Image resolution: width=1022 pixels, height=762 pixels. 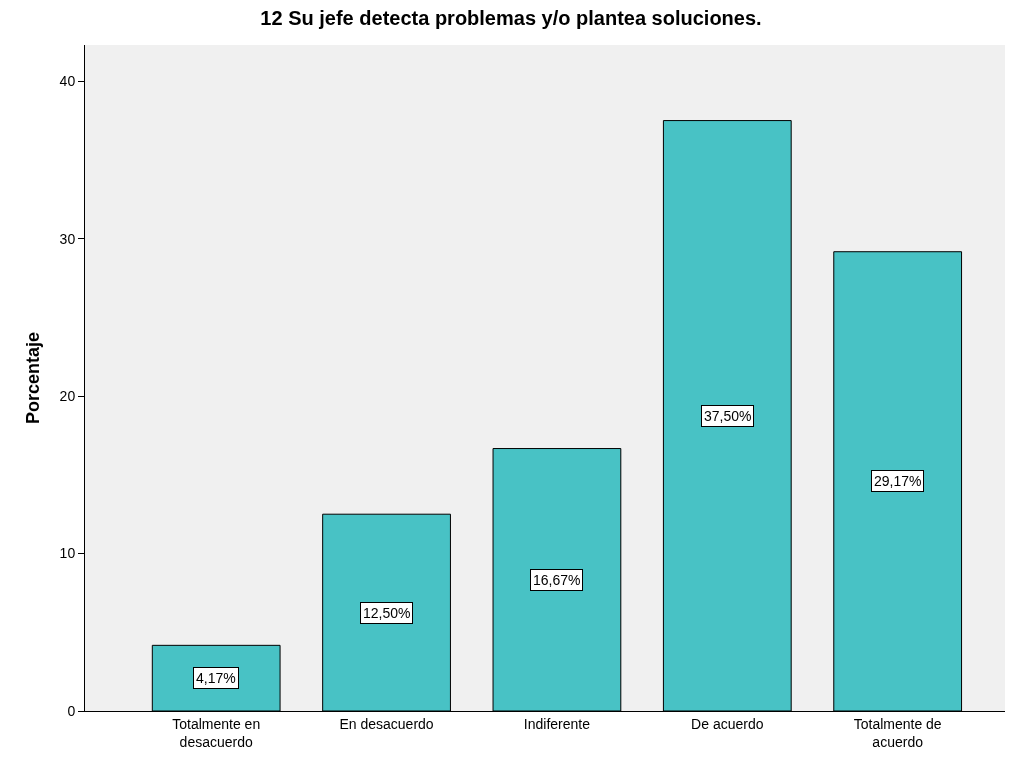 I want to click on data-label: 29,17%, so click(x=898, y=481).